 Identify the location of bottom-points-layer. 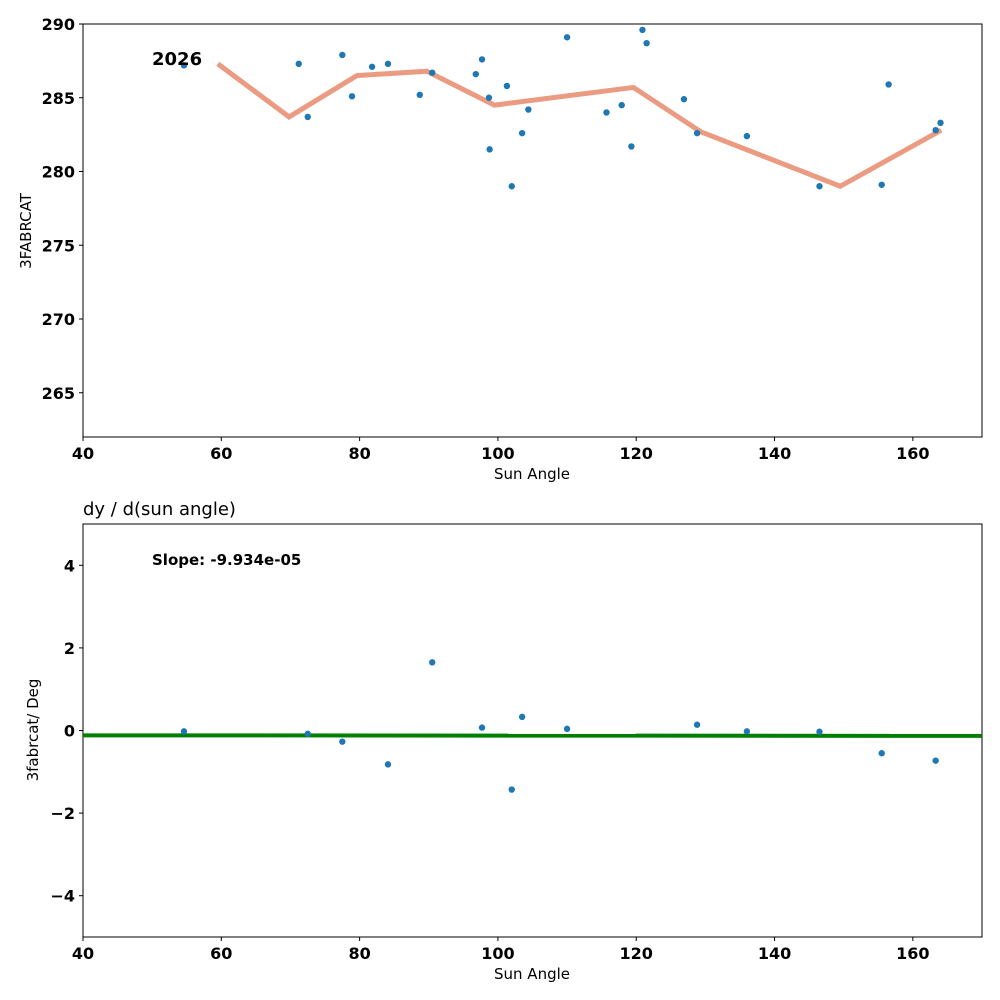
(559, 726).